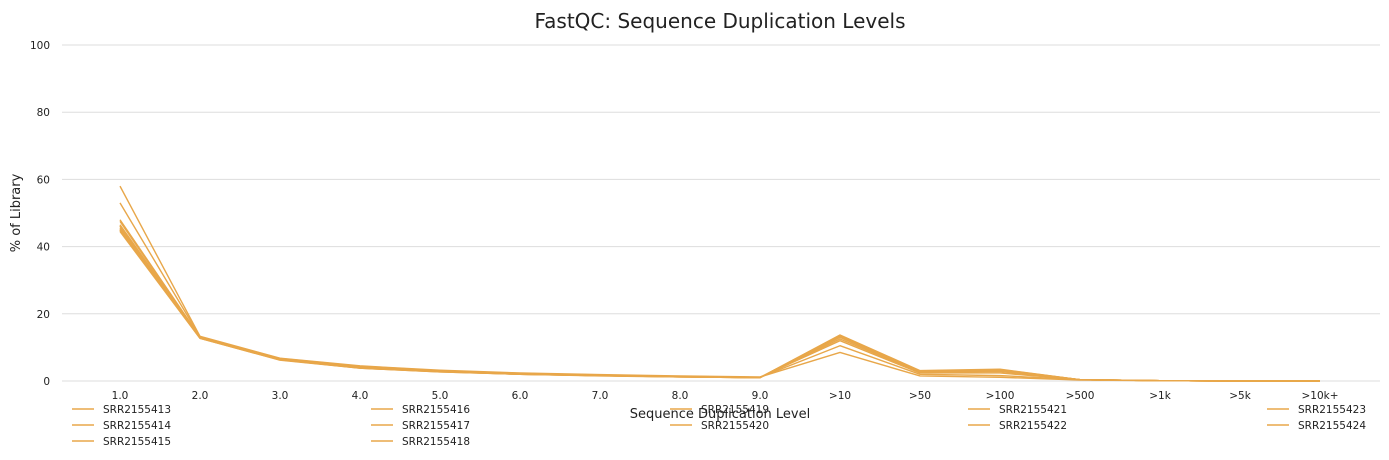 The image size is (1389, 460). What do you see at coordinates (40, 214) in the screenshot?
I see `y-axis-ticks: 0 20 40 60 80 100` at bounding box center [40, 214].